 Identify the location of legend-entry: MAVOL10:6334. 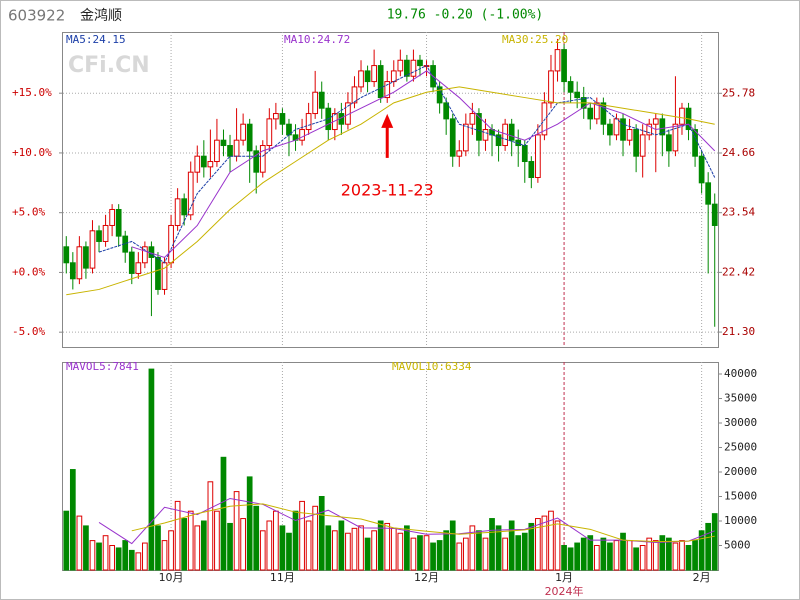
(432, 366).